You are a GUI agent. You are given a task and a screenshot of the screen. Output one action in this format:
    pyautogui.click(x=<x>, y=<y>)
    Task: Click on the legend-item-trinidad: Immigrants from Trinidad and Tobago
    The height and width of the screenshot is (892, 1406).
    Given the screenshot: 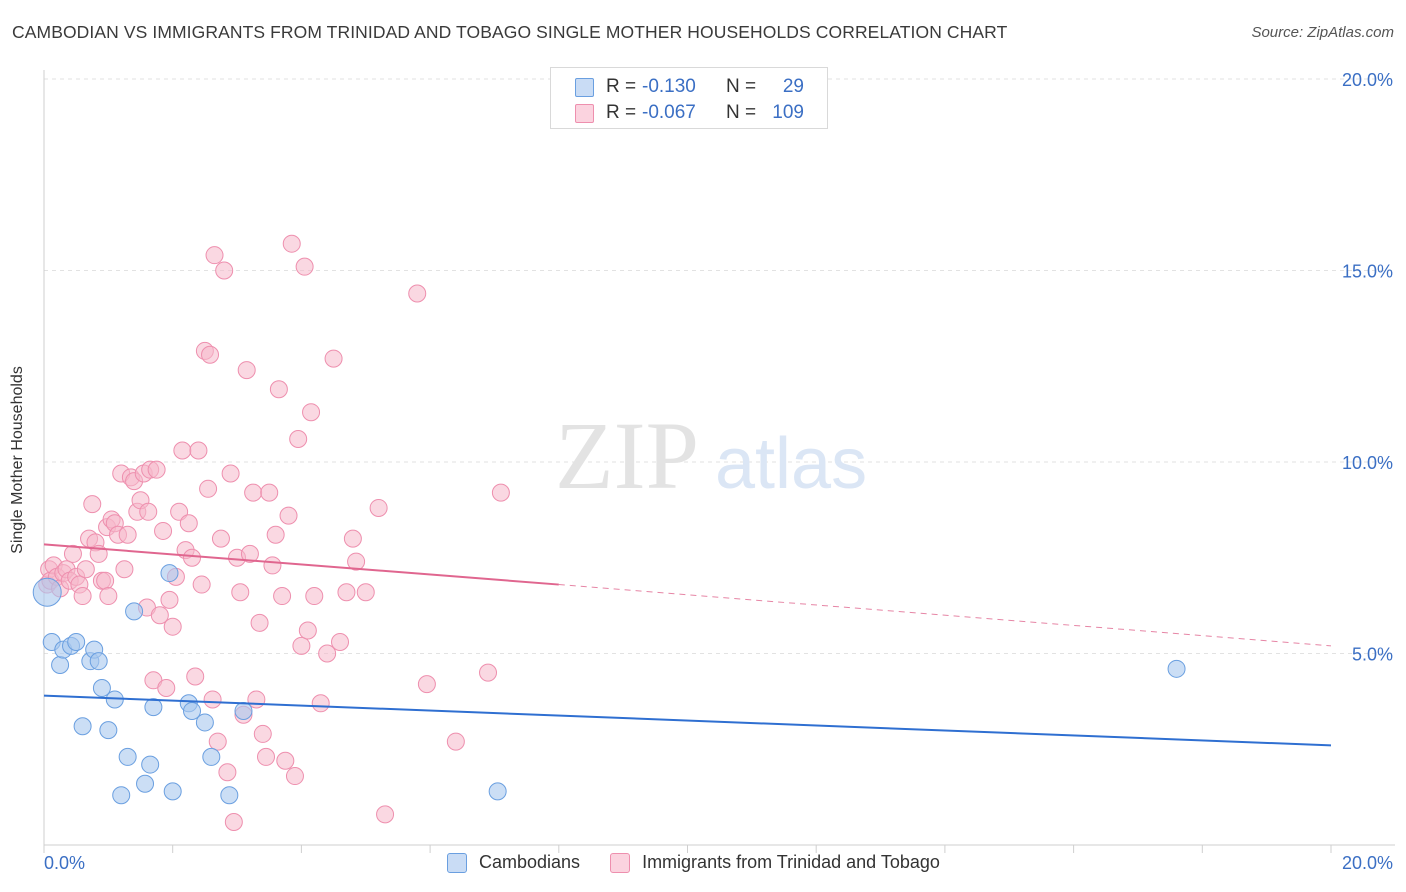 What is the action you would take?
    pyautogui.click(x=775, y=862)
    